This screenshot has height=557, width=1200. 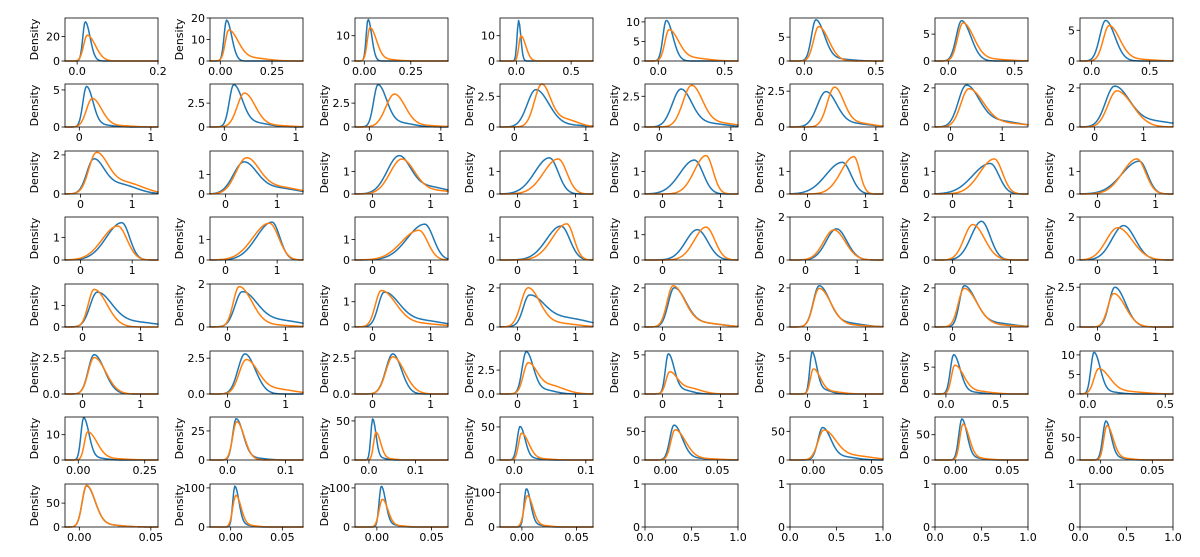 What do you see at coordinates (198, 18) in the screenshot?
I see `y-tick-label: 20` at bounding box center [198, 18].